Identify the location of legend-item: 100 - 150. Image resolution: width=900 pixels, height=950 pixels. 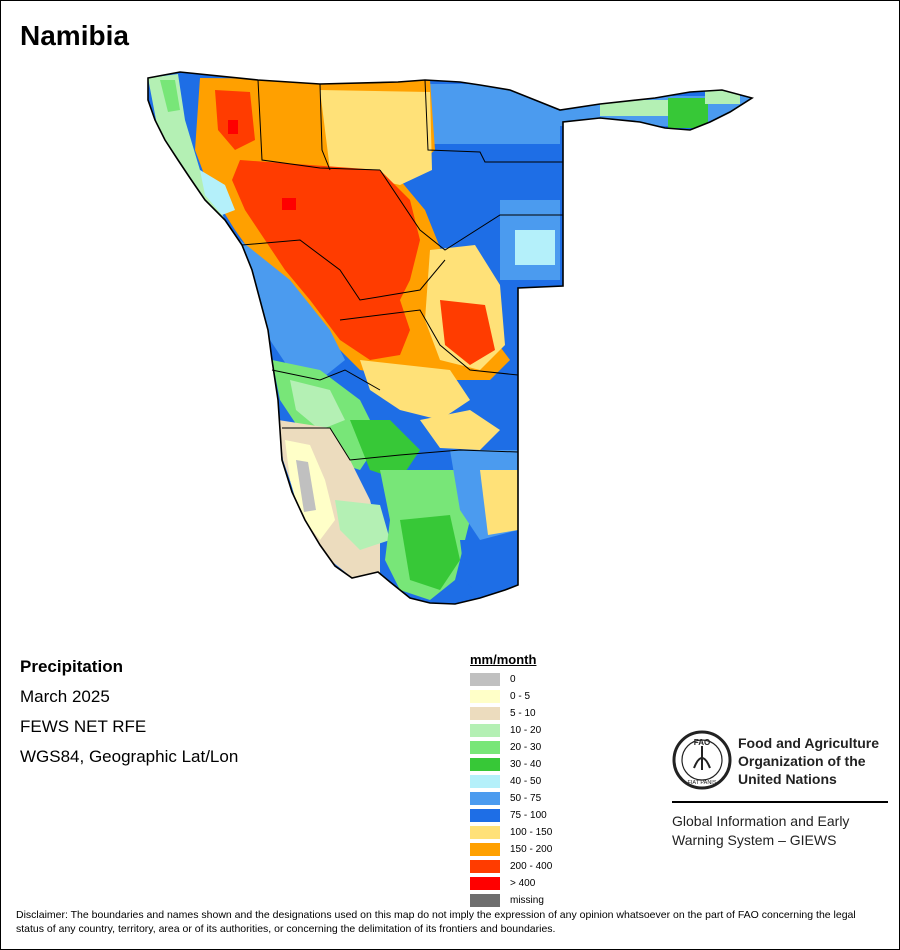
(511, 832).